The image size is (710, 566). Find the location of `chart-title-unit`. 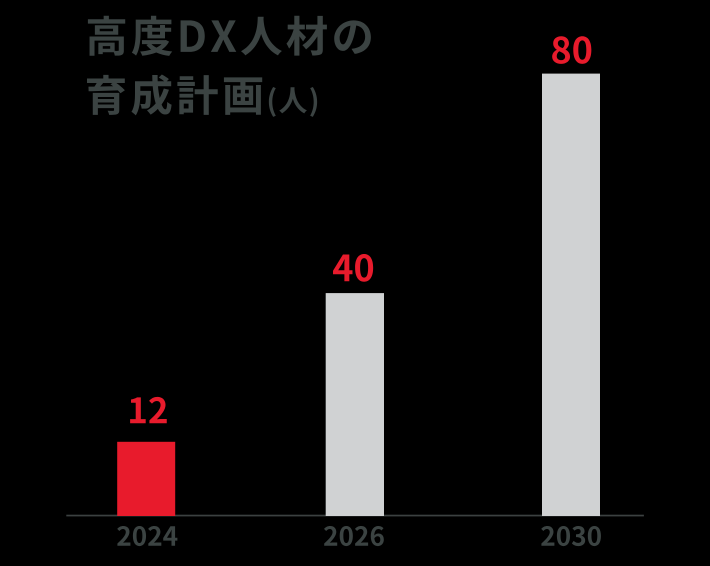

chart-title-unit is located at coordinates (293, 102).